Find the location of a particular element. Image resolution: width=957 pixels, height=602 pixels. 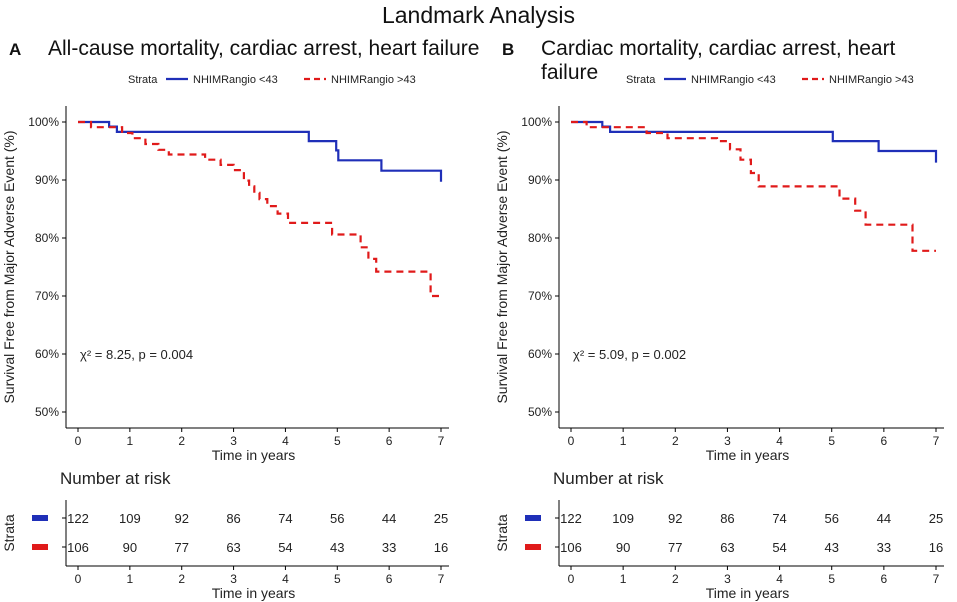

x-axis-title: Time in years is located at coordinates (254, 455).